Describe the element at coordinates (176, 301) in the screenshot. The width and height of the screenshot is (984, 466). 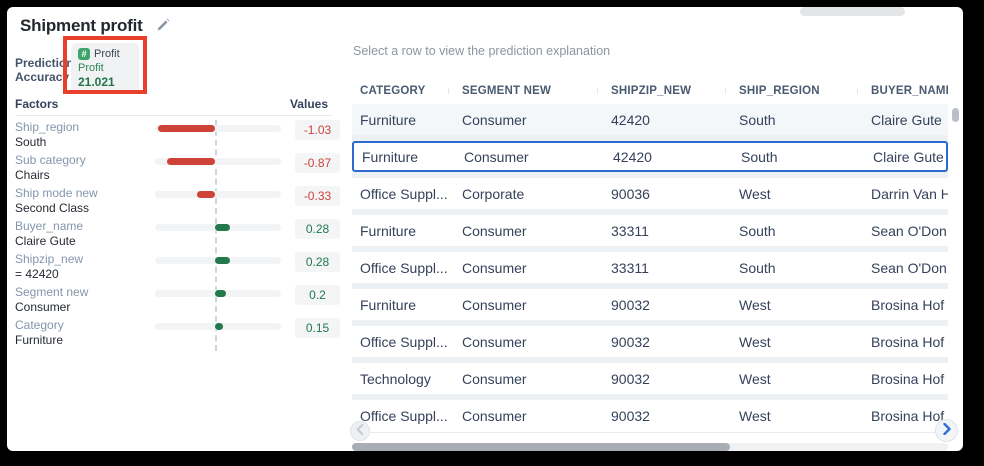
I see `factor-row: Segment new Consumer 0.2` at that location.